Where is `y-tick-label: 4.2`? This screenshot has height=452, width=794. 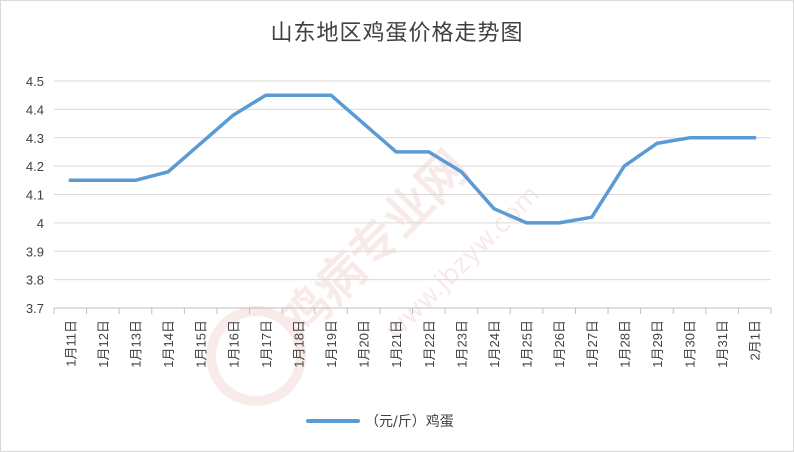
y-tick-label: 4.2 is located at coordinates (35, 166).